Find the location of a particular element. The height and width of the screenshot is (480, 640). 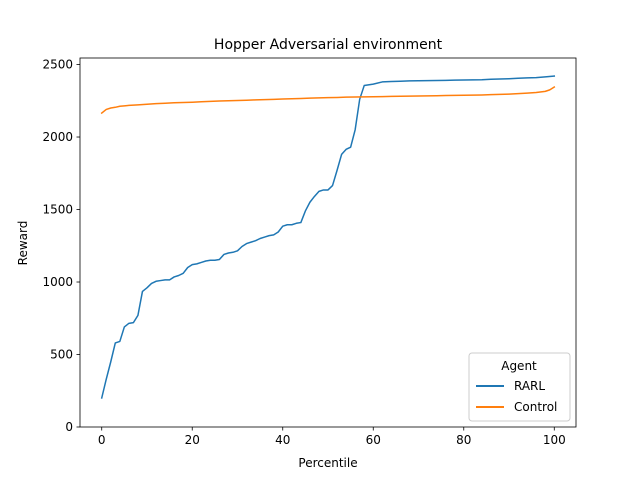

y-tick-label: 2500 is located at coordinates (57, 65).